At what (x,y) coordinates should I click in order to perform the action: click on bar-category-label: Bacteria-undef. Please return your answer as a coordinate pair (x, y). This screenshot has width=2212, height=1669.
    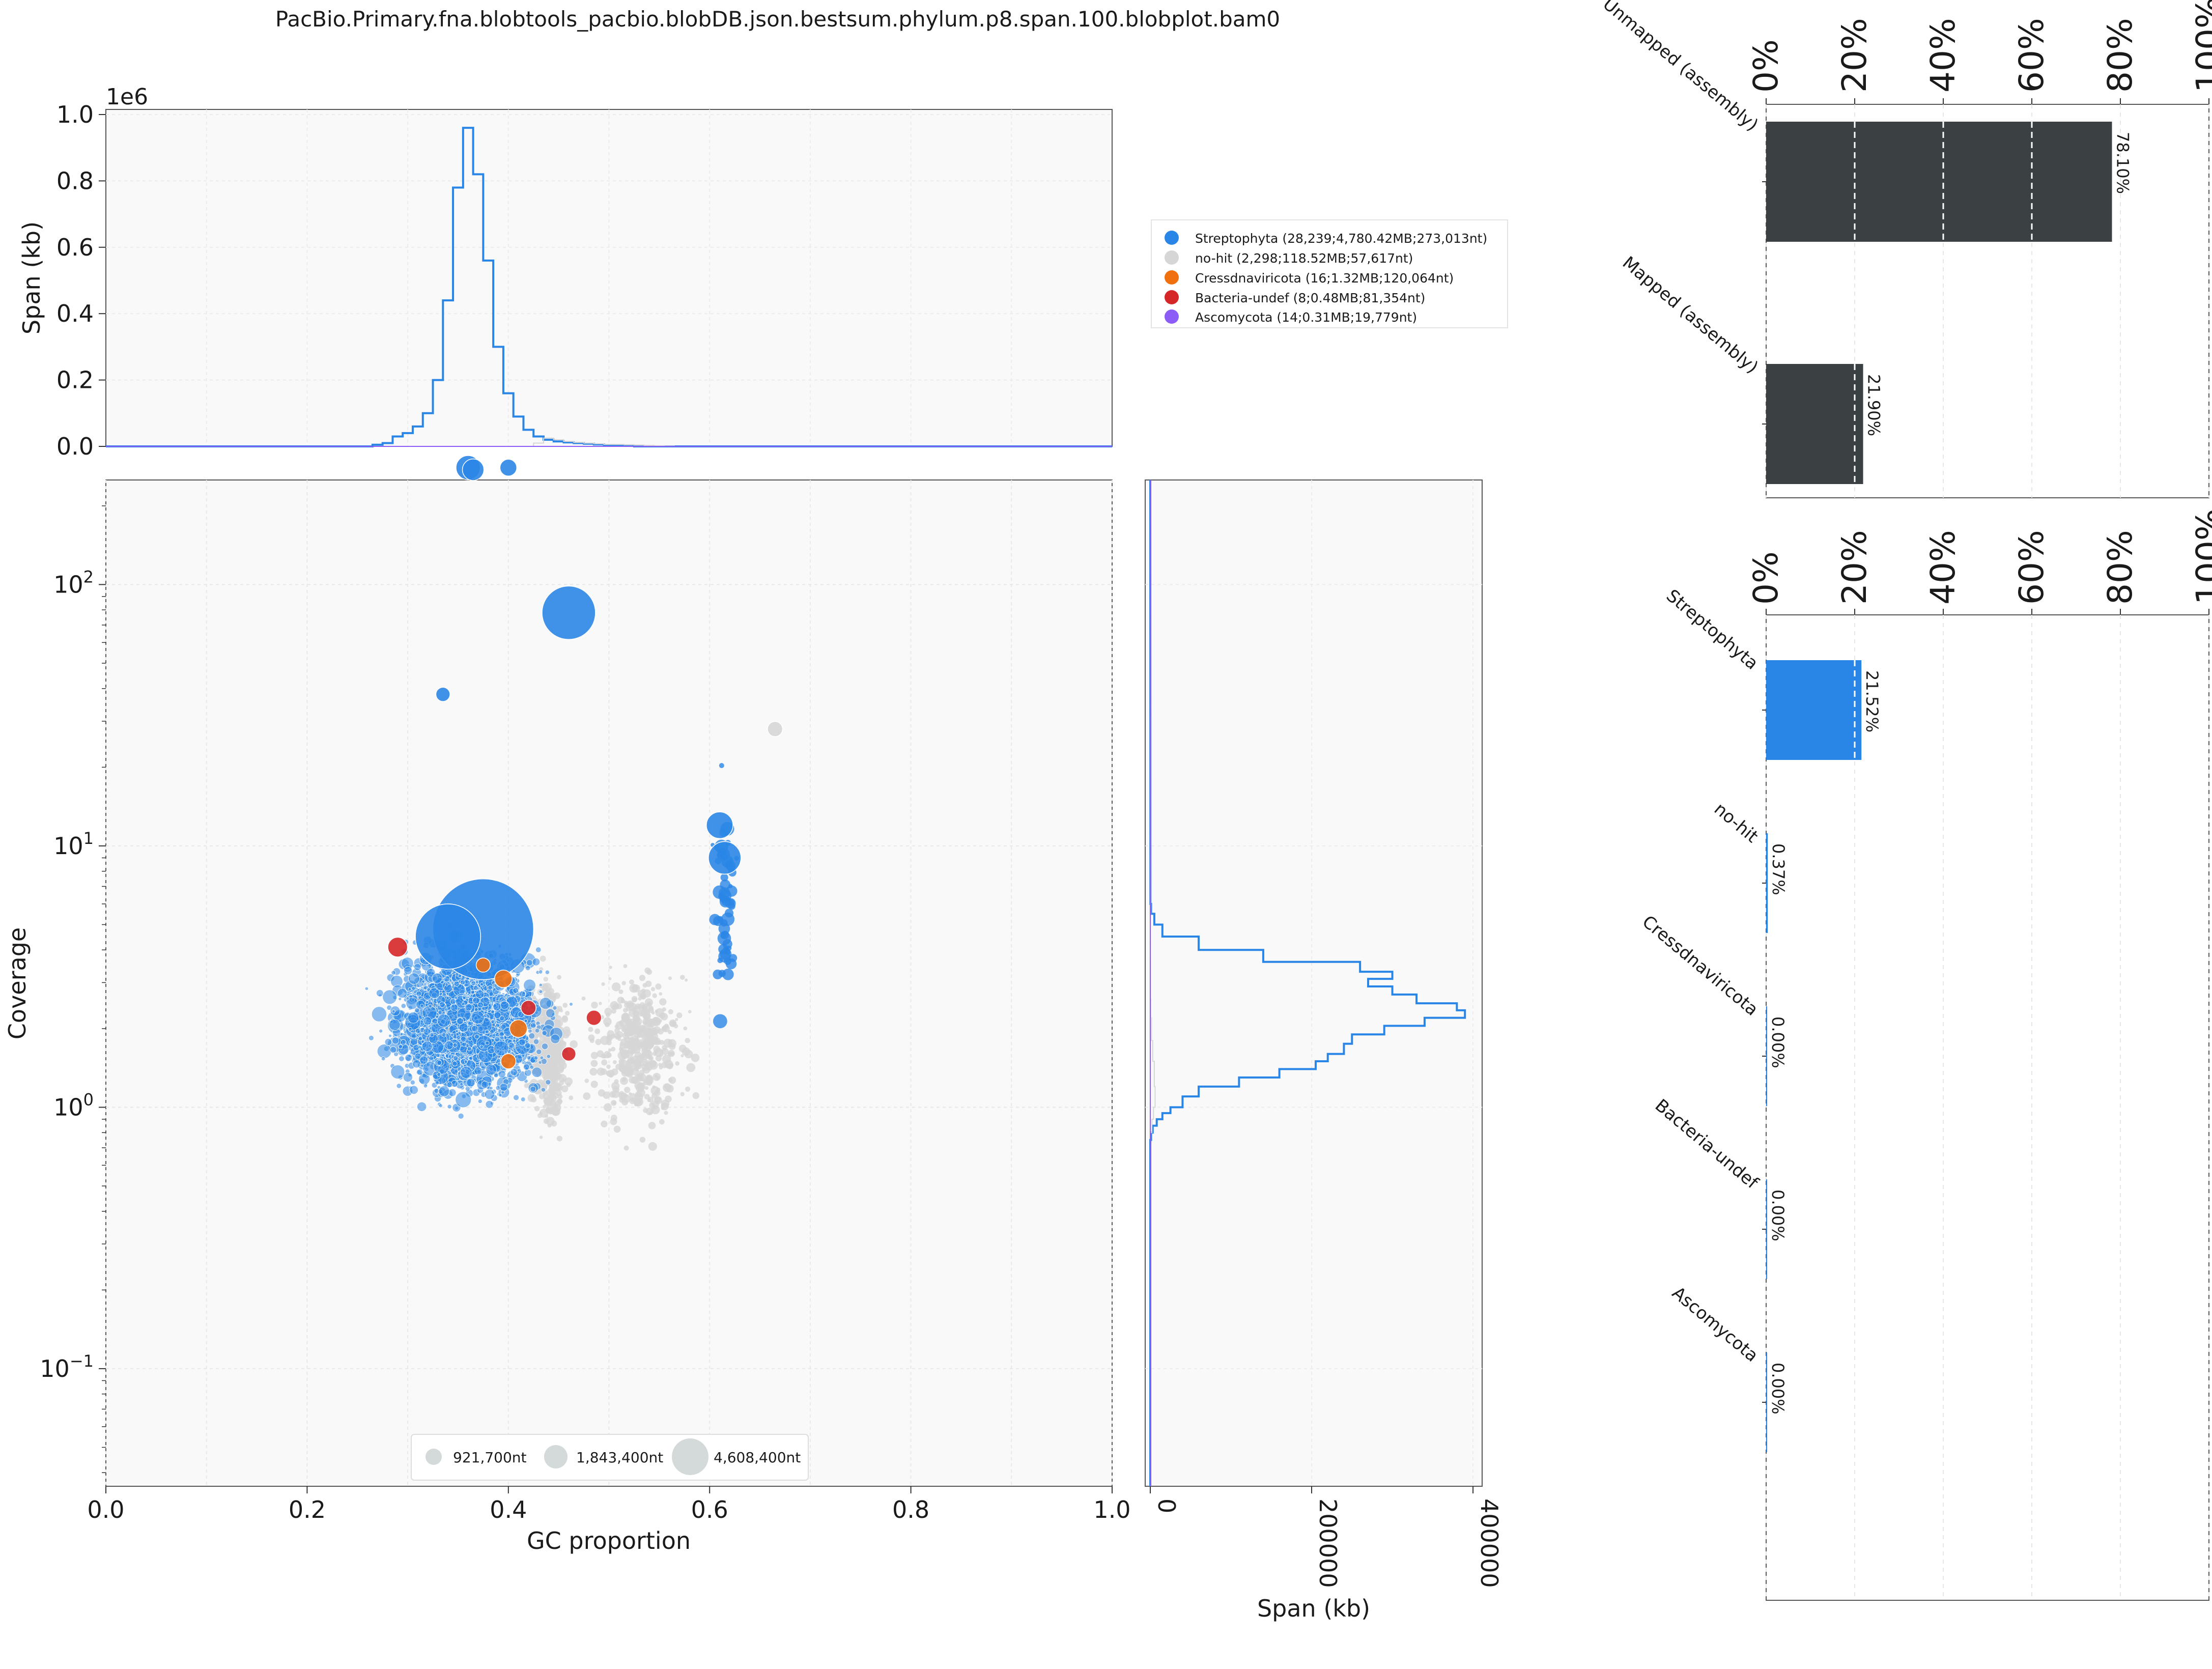
    Looking at the image, I should click on (1707, 1144).